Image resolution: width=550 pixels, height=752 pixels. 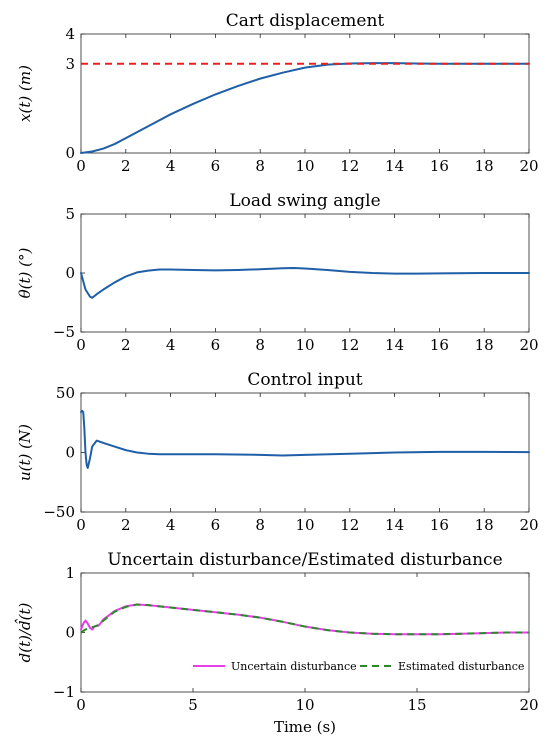 What do you see at coordinates (305, 21) in the screenshot?
I see `chart-title: Cart displacement` at bounding box center [305, 21].